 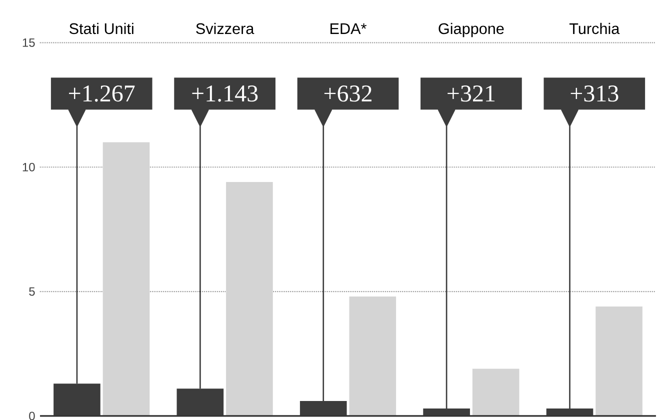 What do you see at coordinates (225, 28) in the screenshot?
I see `x-tick-label: Svizzera` at bounding box center [225, 28].